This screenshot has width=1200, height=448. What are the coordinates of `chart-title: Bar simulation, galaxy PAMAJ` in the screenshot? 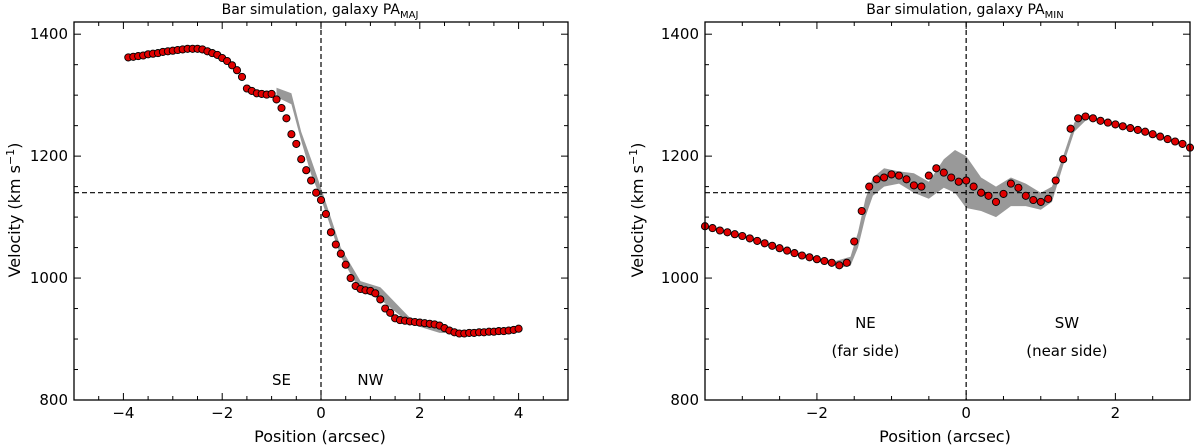 It's located at (320, 11).